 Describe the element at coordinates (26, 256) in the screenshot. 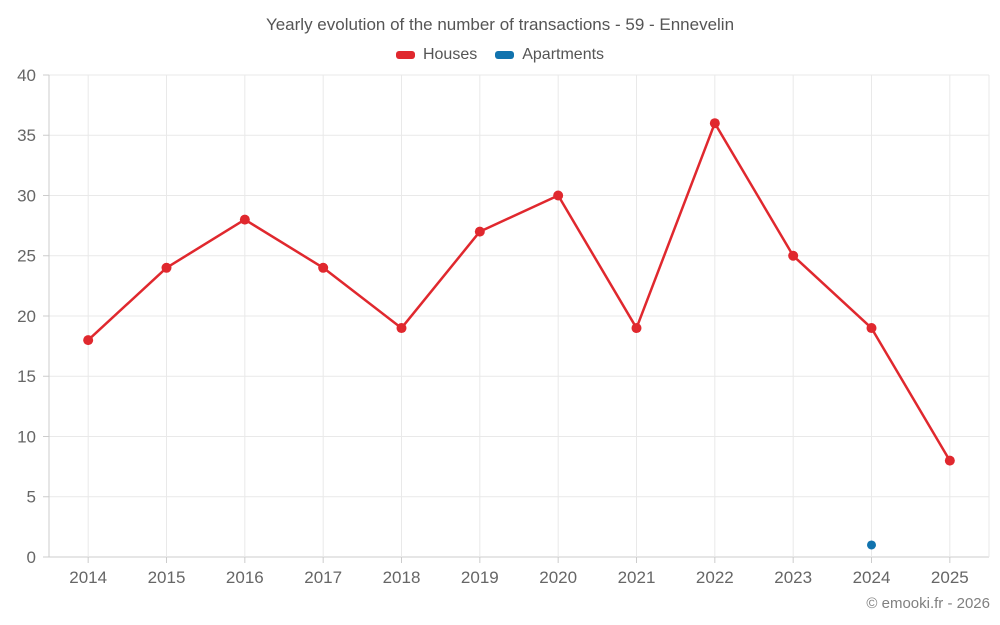

I see `y-axis-label: 25` at that location.